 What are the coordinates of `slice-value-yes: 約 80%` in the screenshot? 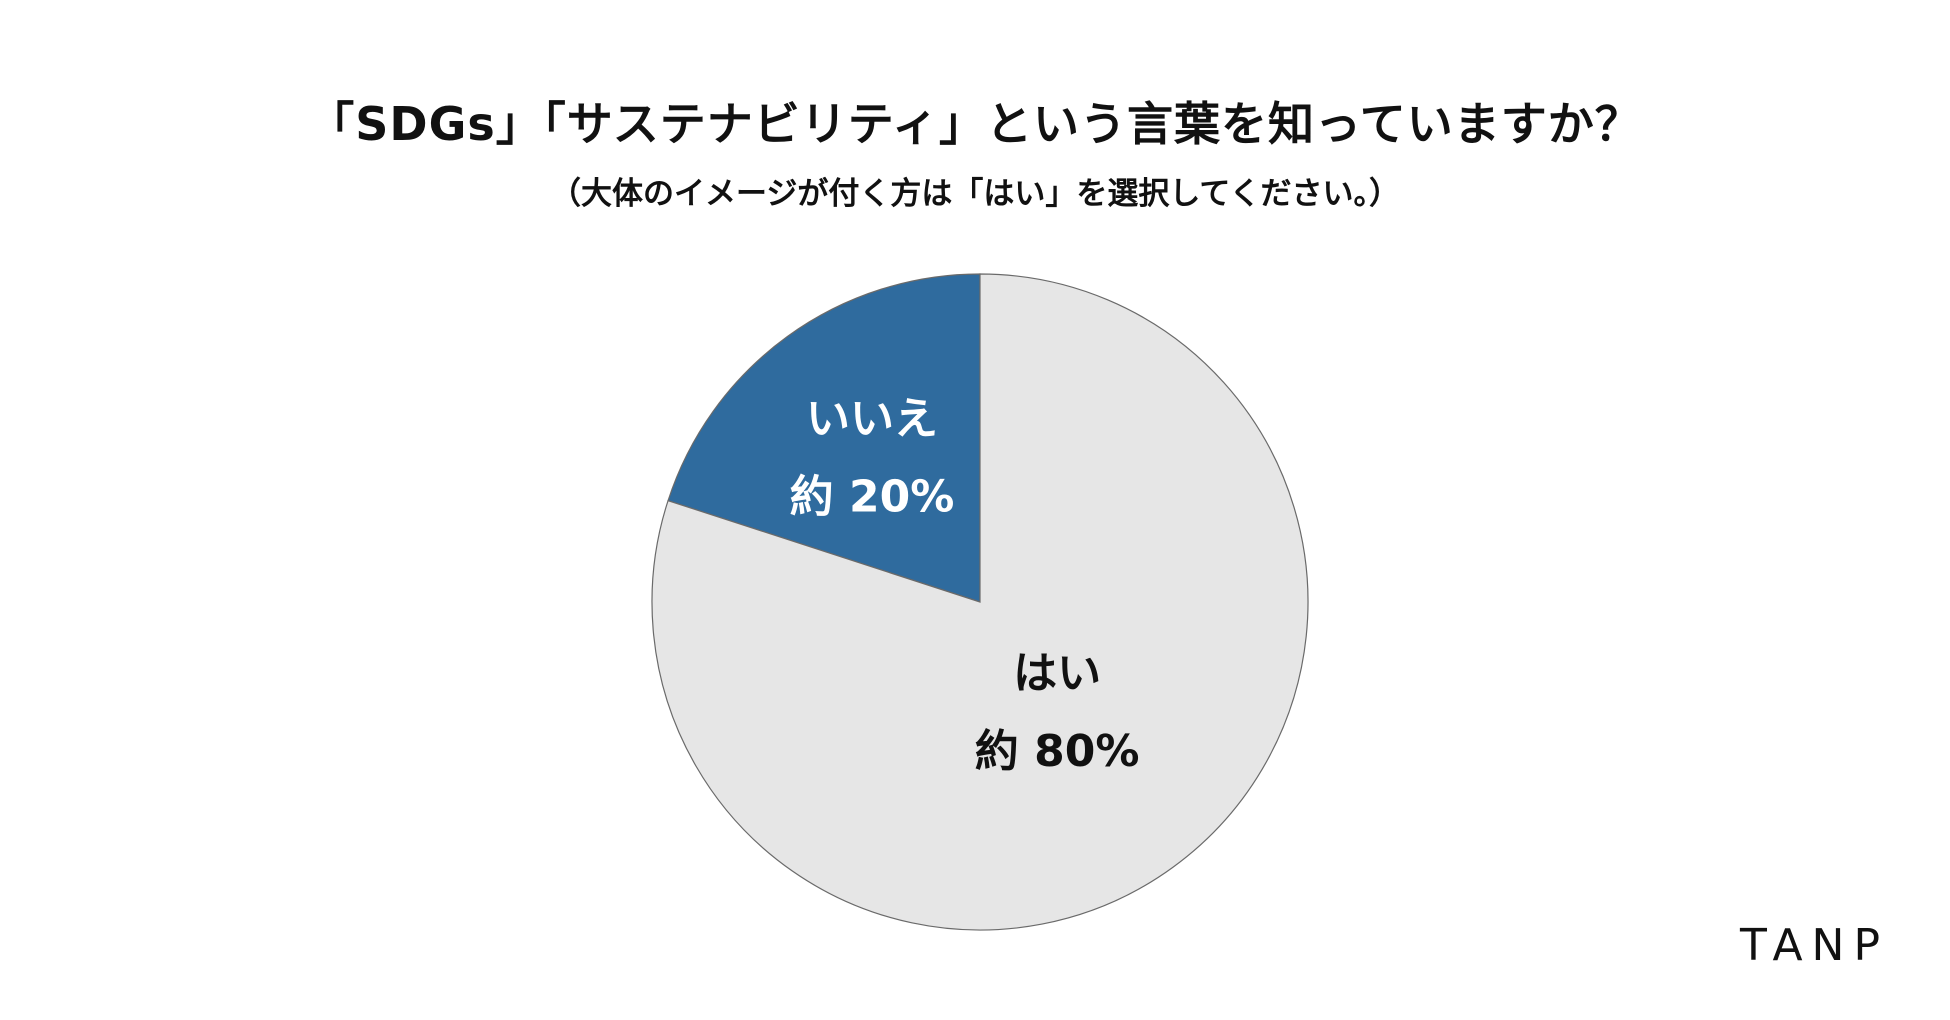 It's located at (1057, 751).